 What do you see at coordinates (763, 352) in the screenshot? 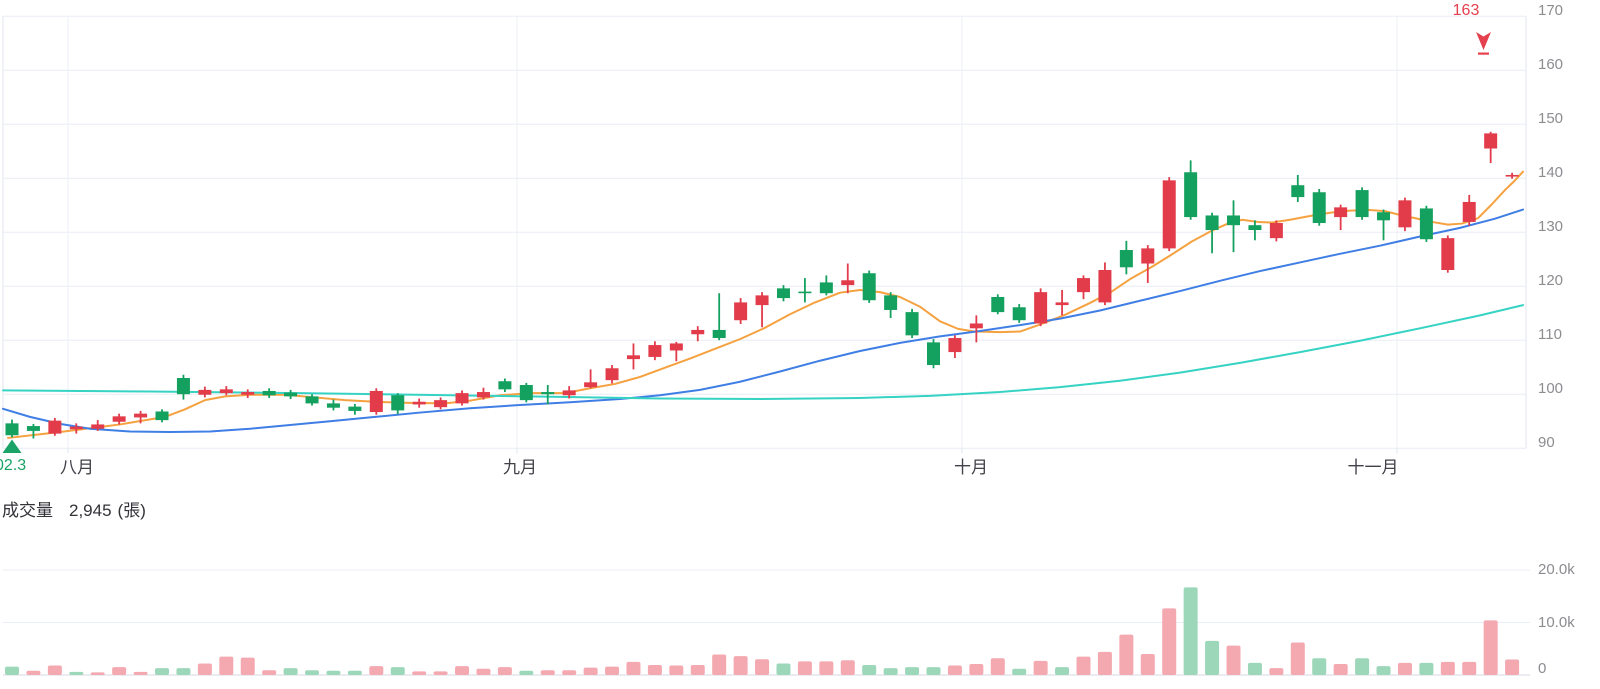
I see `ma-long-teal-line` at bounding box center [763, 352].